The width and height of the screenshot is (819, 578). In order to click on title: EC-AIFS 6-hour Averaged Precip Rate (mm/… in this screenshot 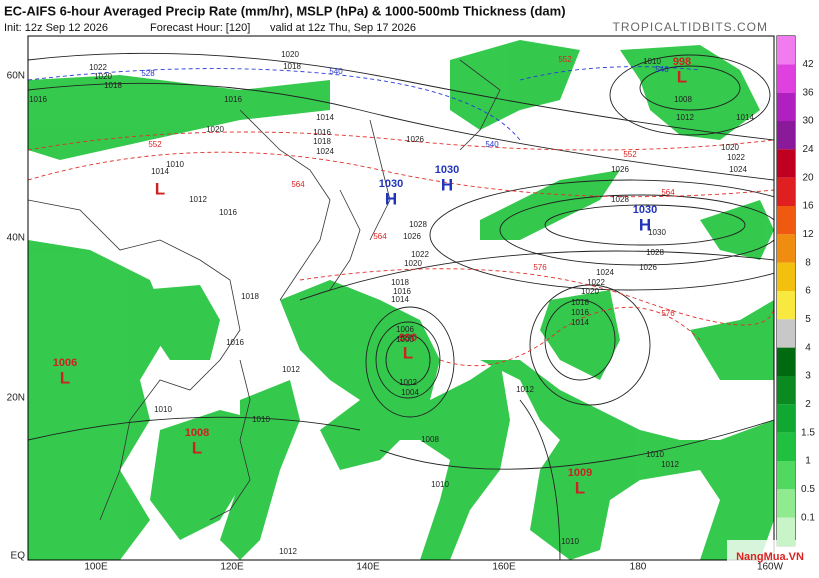, I will do `click(285, 10)`.